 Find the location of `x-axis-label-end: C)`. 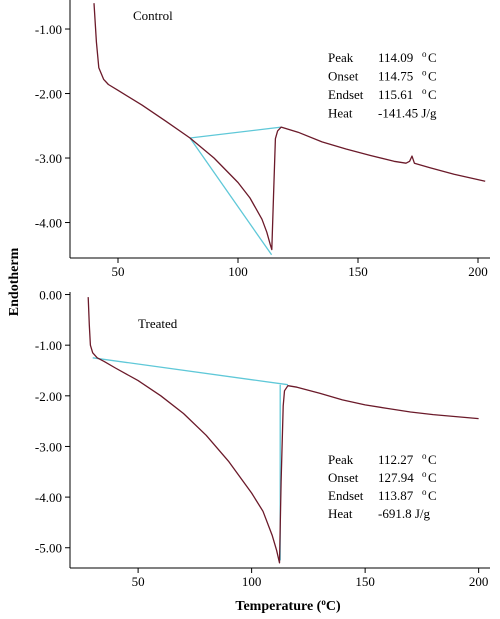

x-axis-label-end: C) is located at coordinates (333, 606).